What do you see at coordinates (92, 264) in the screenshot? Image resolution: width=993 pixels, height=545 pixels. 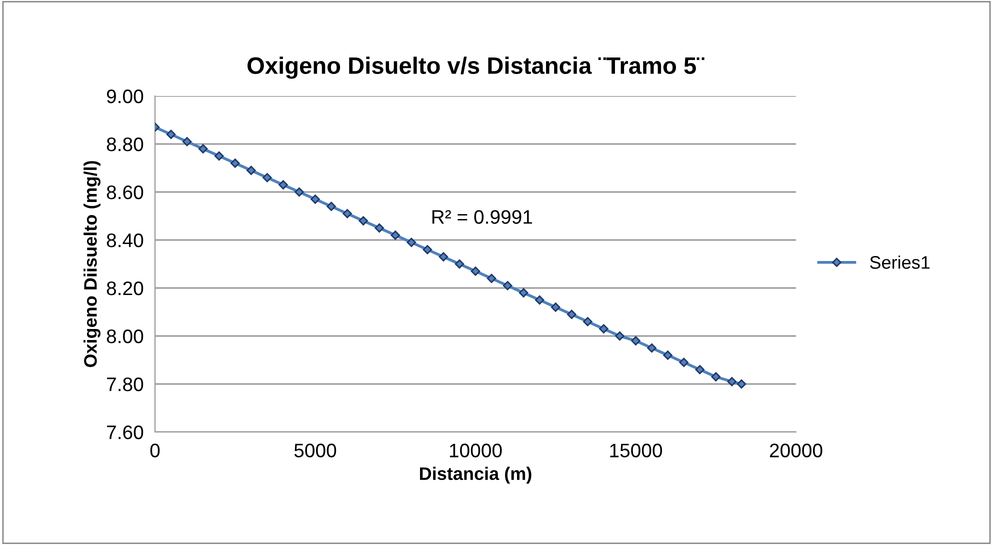 I see `y-axis-title: Oxigeno Diisuelto (mg/l)` at bounding box center [92, 264].